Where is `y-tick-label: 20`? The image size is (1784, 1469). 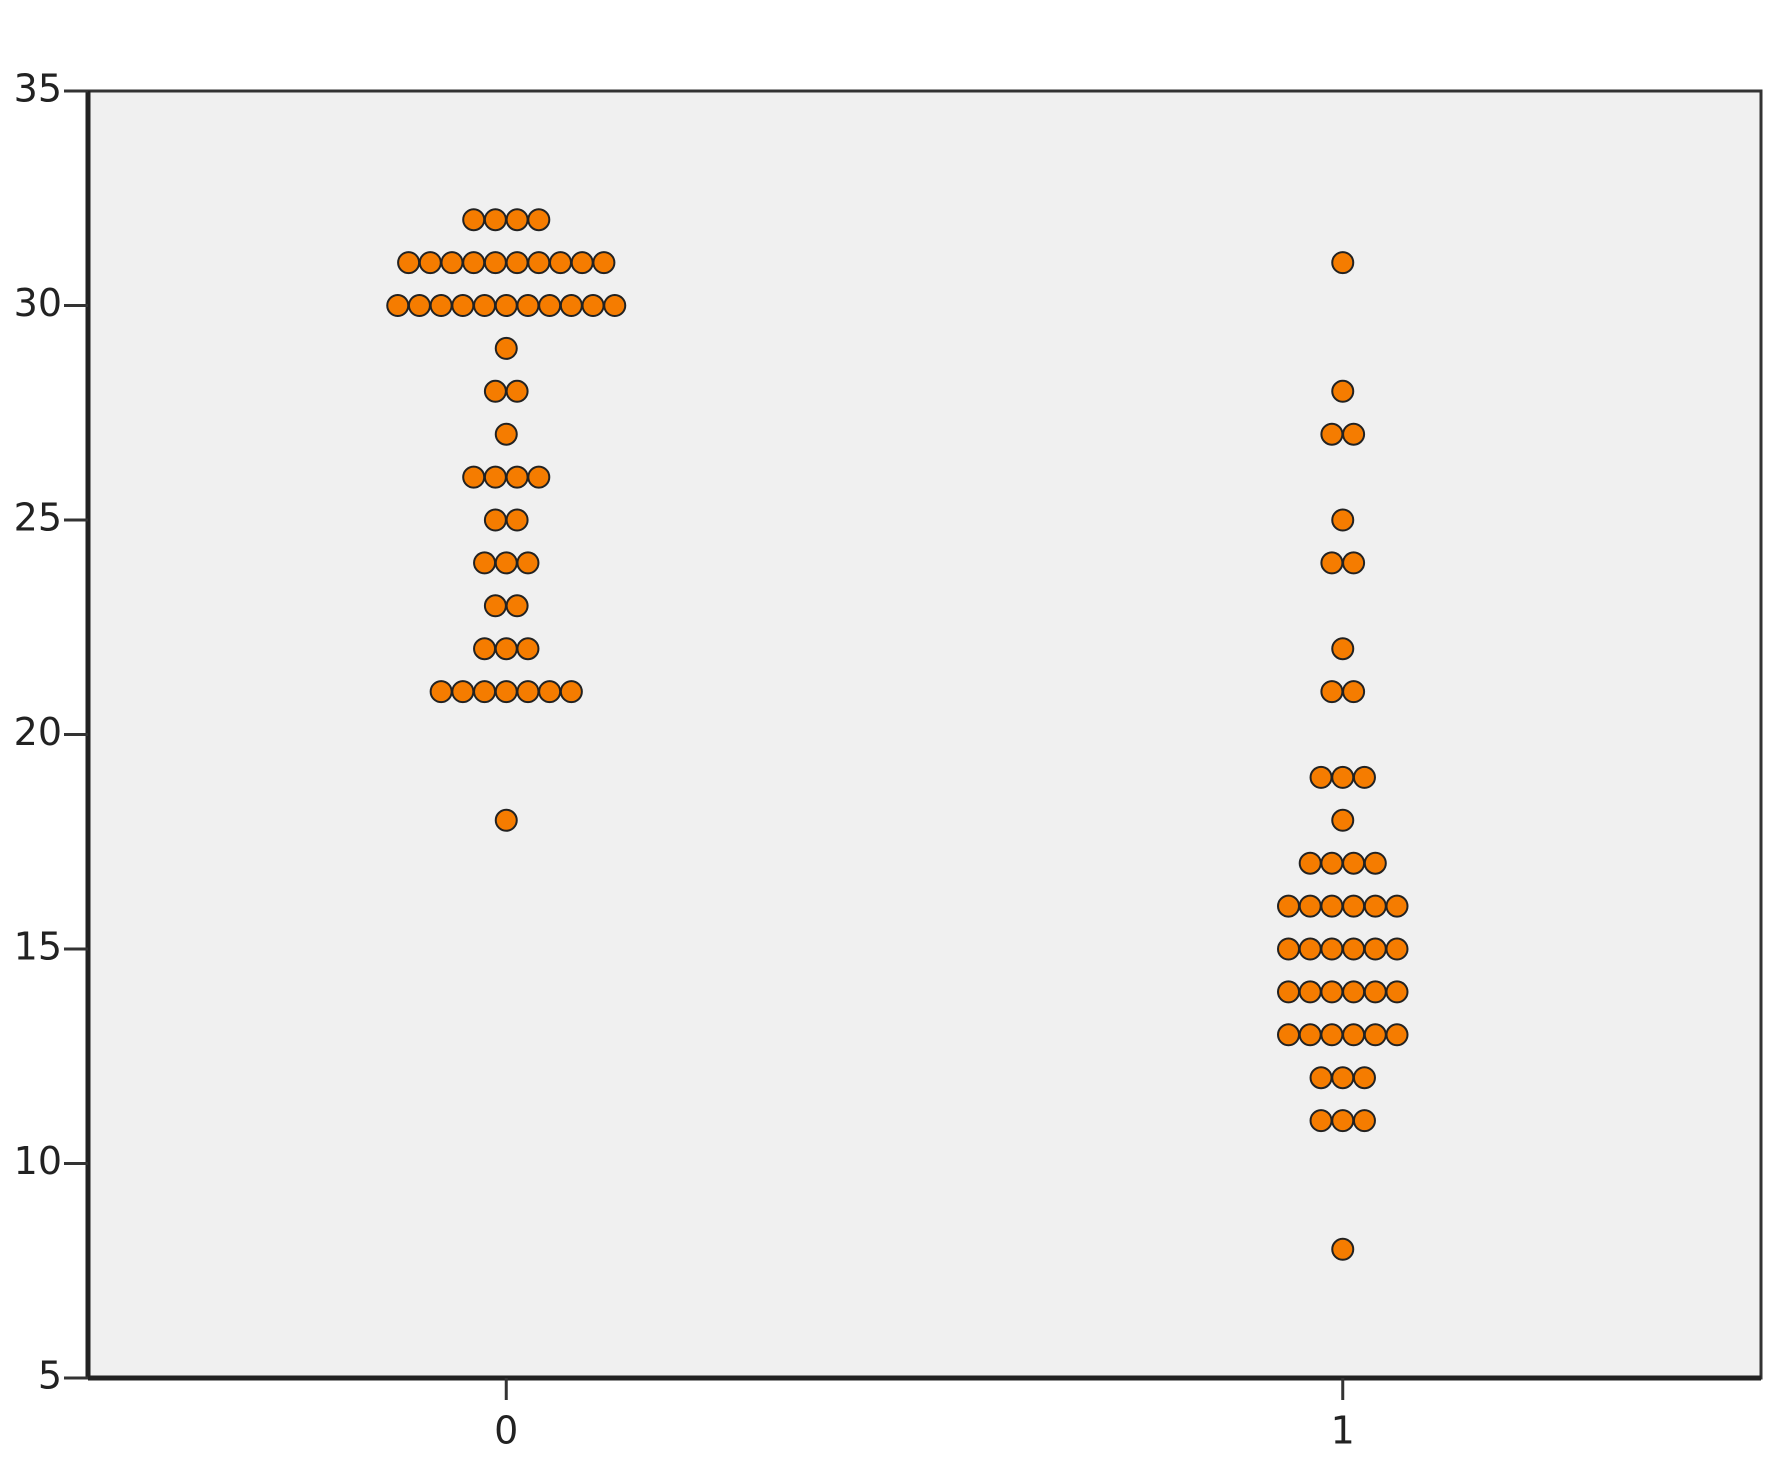
y-tick-label: 20 is located at coordinates (38, 732).